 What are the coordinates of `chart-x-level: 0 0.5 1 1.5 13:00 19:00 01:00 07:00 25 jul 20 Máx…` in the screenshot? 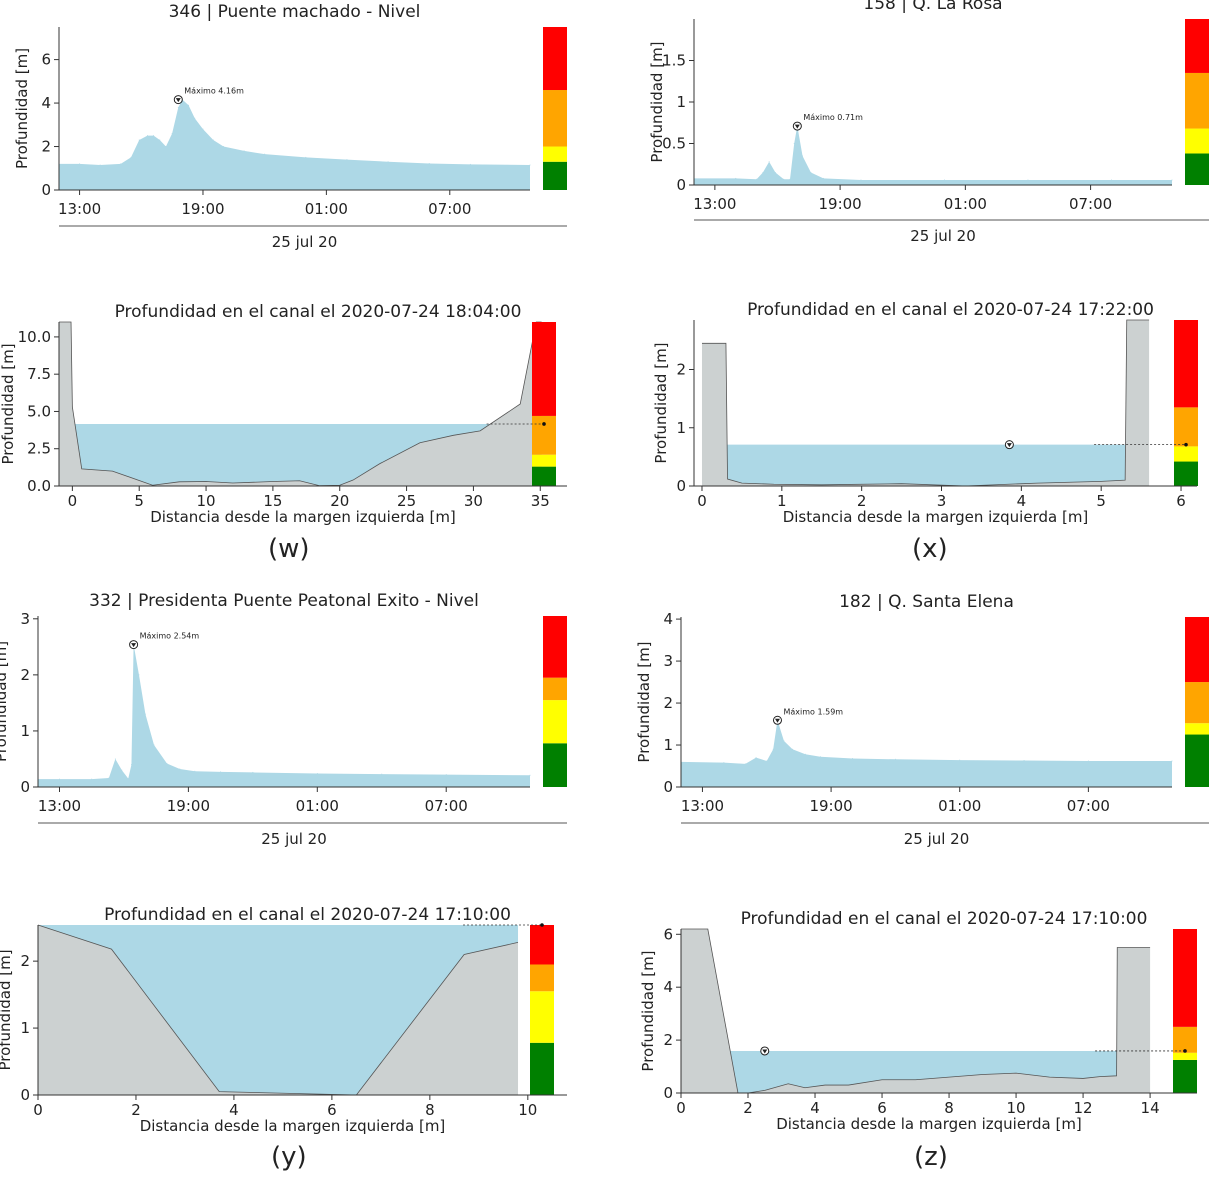 It's located at (928, 122).